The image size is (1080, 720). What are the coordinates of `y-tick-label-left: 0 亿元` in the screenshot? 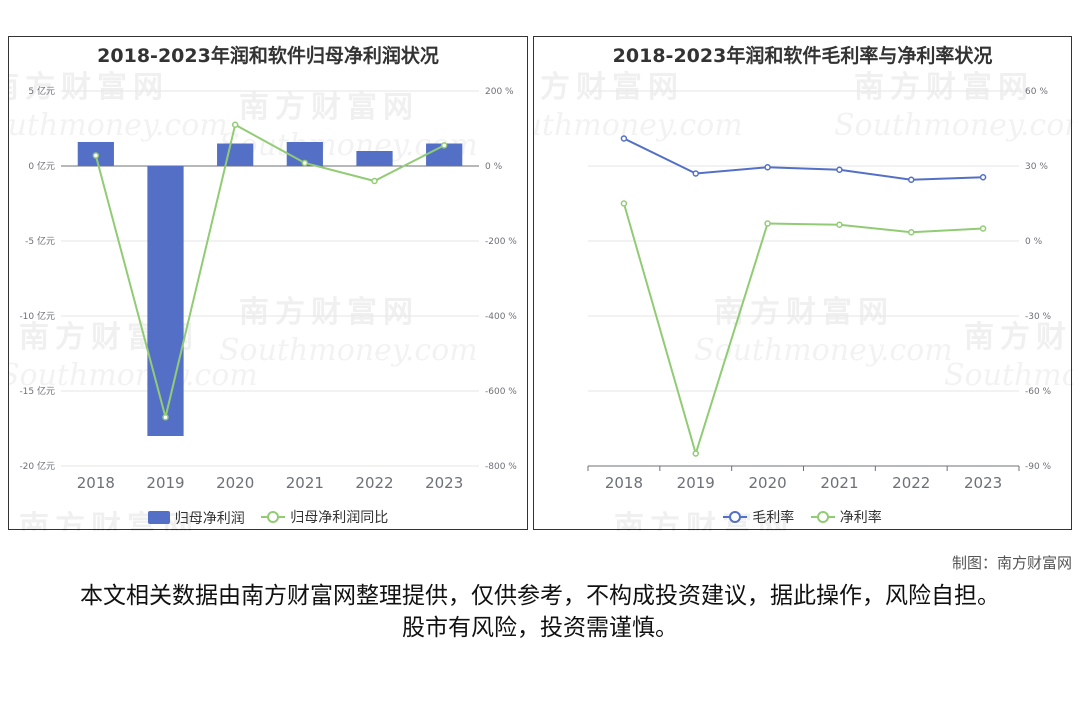 It's located at (41, 166).